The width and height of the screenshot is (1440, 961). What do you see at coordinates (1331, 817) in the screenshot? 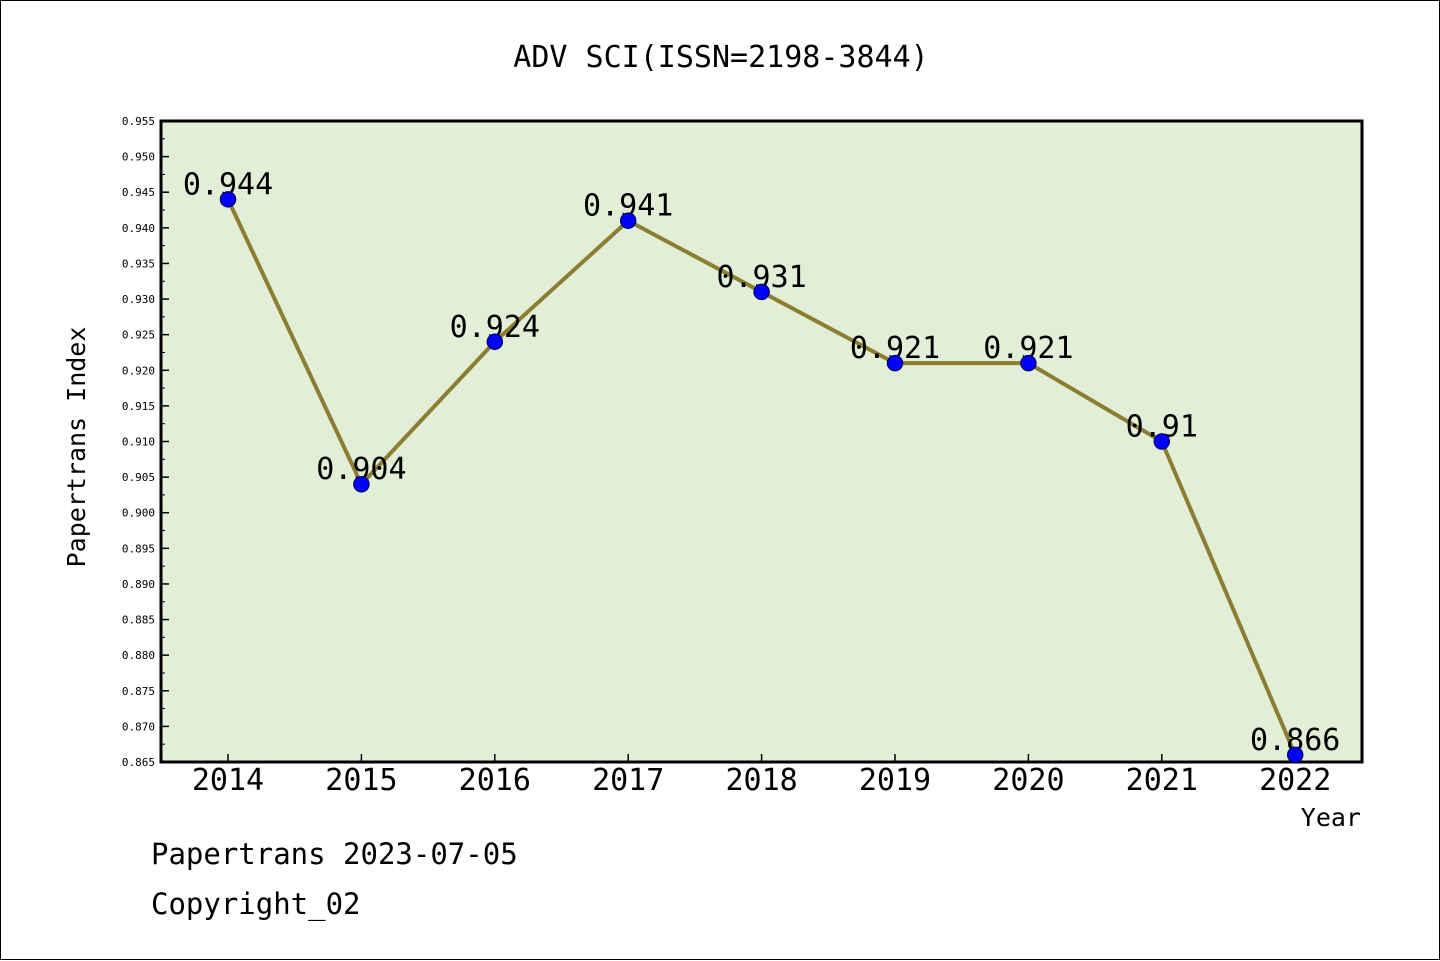
I see `x-axis-label: Year` at bounding box center [1331, 817].